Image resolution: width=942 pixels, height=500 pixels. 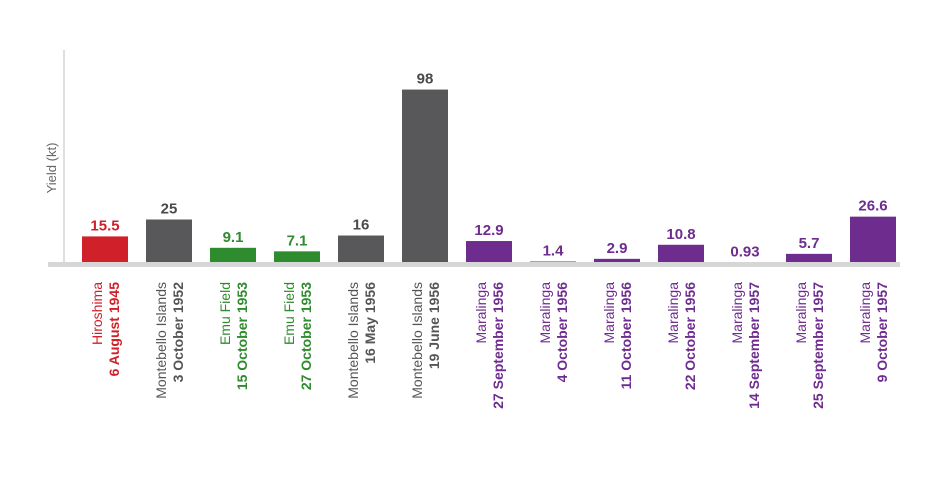 I want to click on category-date-label: 27 September 1956, so click(x=498, y=345).